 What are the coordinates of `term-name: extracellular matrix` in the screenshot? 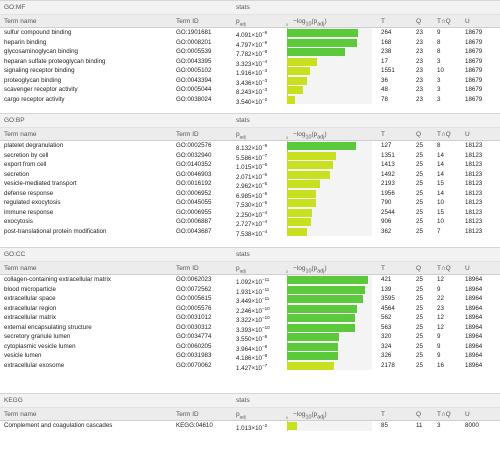 It's located at (30, 317).